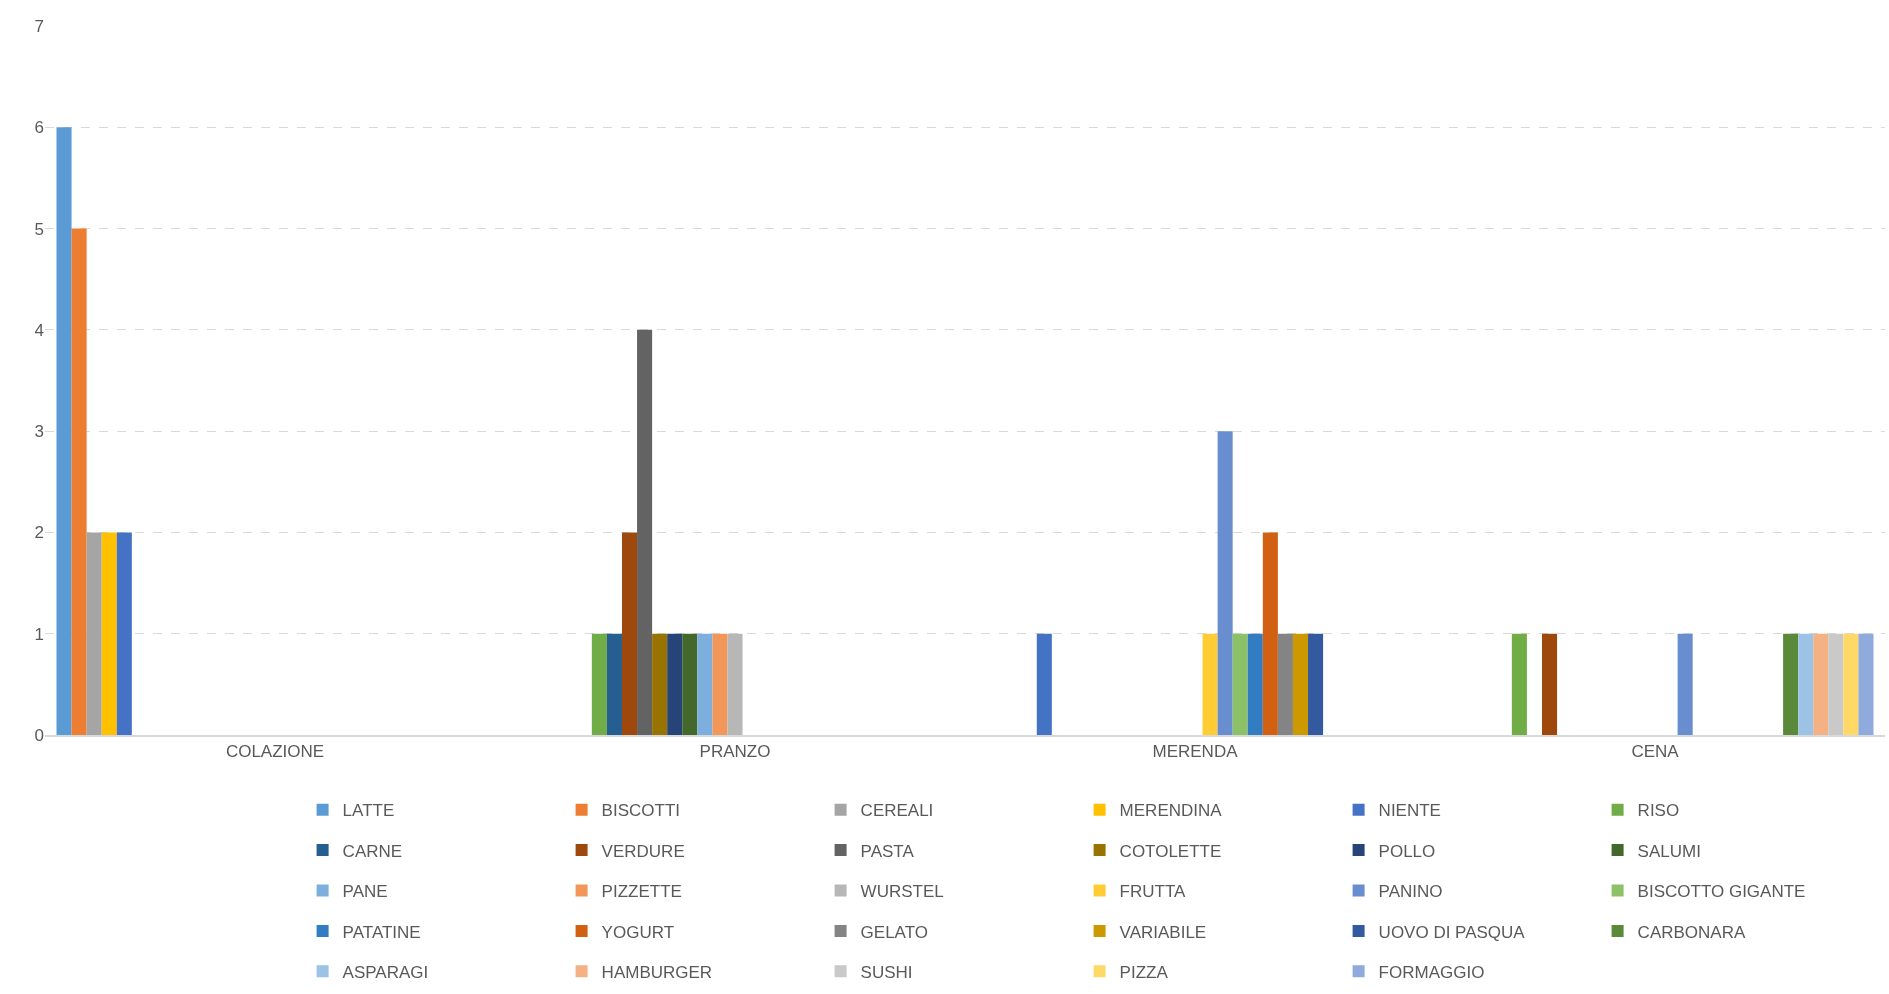  I want to click on legend-label: PIZZETTE, so click(641, 892).